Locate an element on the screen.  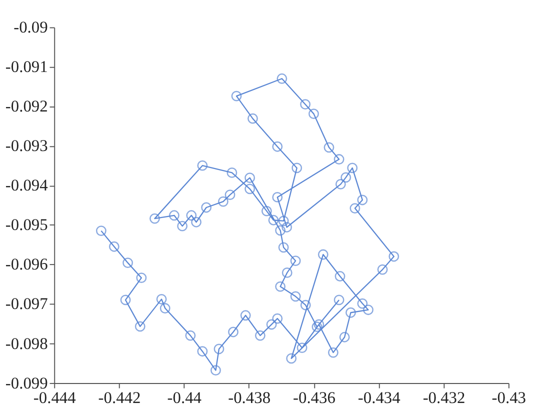
y-tick-label: -0.093 is located at coordinates (26, 146).